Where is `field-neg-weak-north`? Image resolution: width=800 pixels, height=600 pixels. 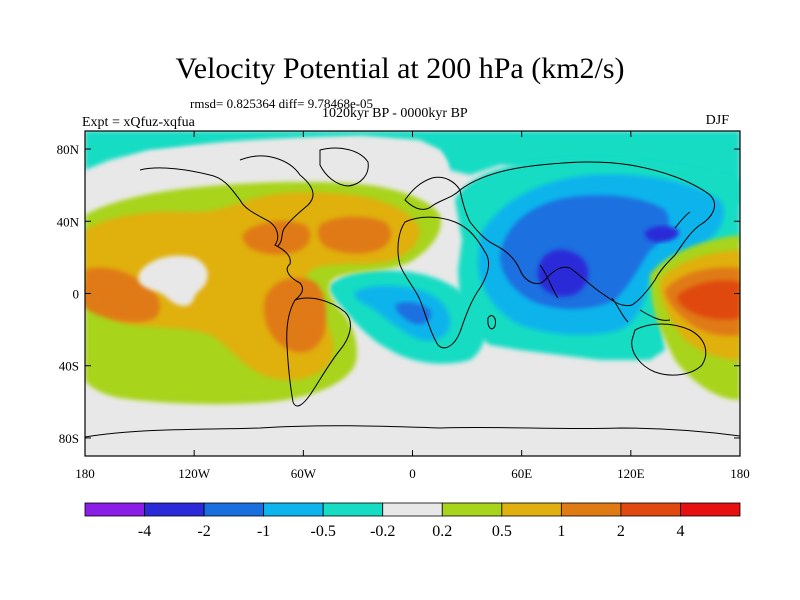
field-neg-weak-north is located at coordinates (412, 168).